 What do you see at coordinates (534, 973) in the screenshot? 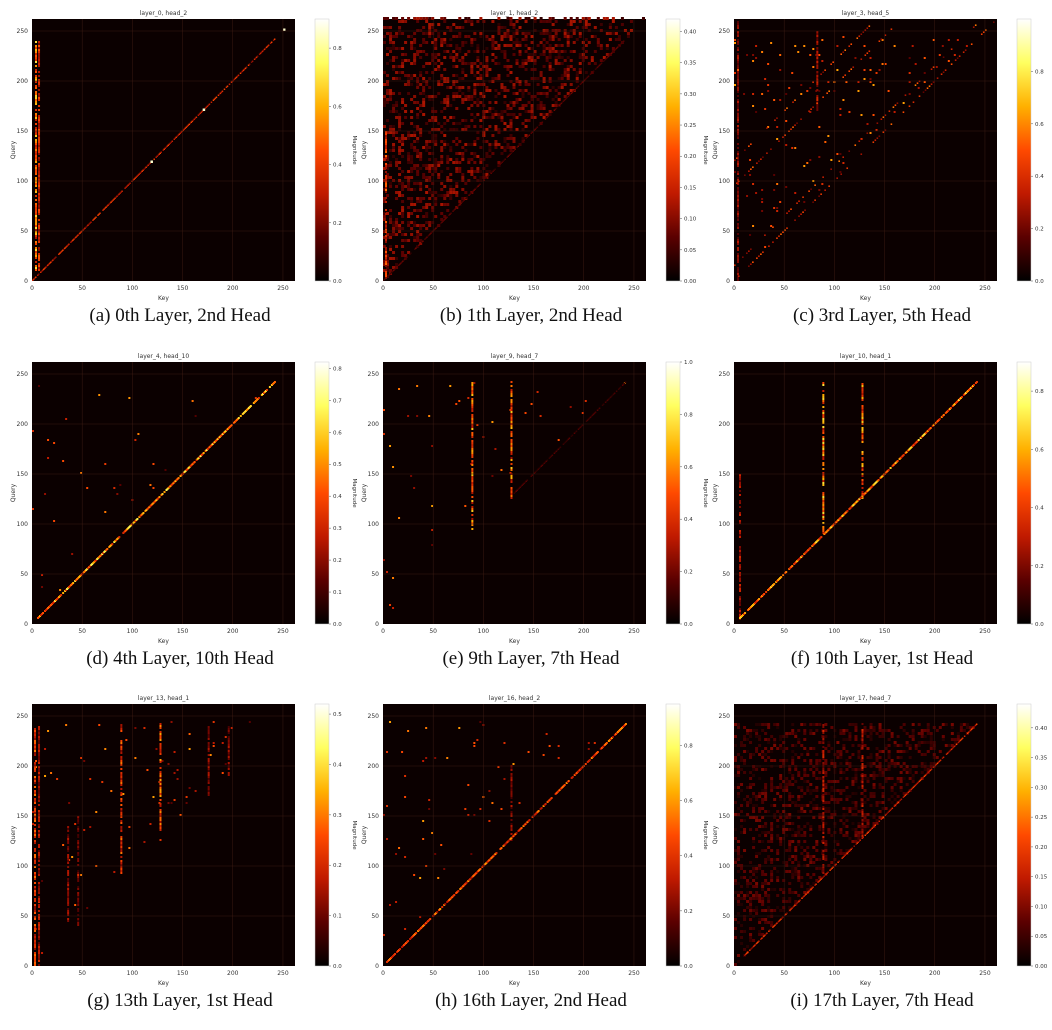
I see `x-tick-label: 150` at bounding box center [534, 973].